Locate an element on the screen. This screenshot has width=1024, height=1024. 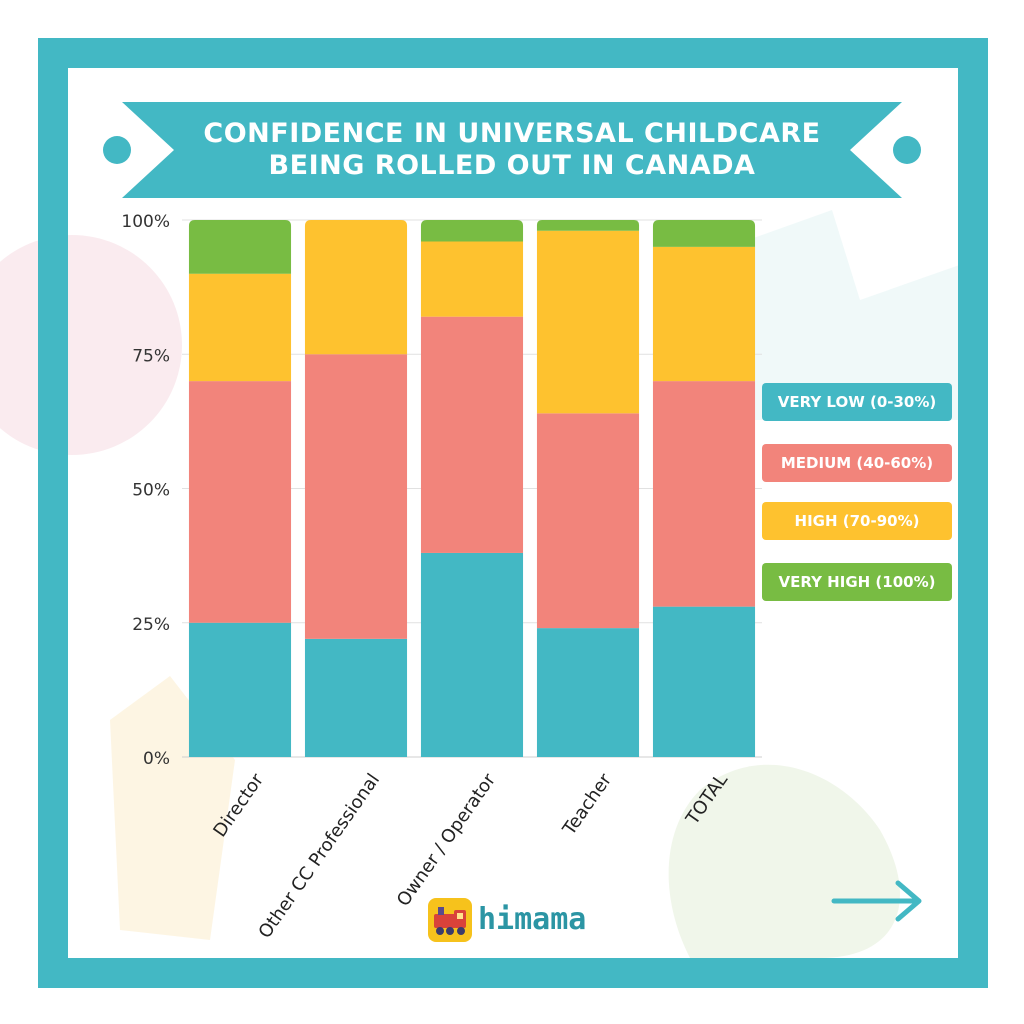
x-tick-label: Owner / Operator is located at coordinates (447, 839).